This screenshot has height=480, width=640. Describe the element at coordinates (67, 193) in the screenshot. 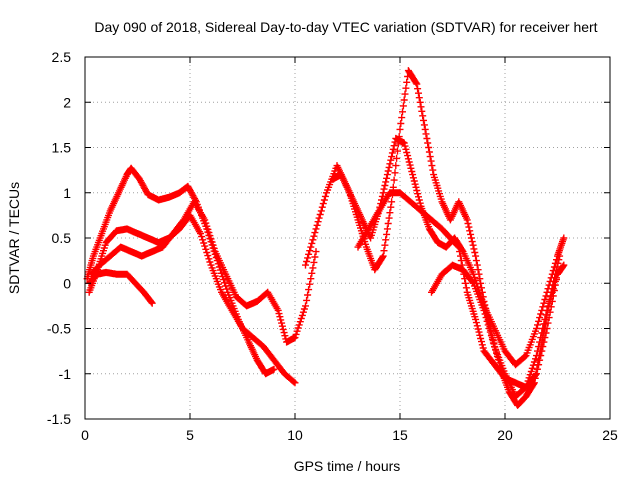

I see `y-tick-label: 1` at that location.